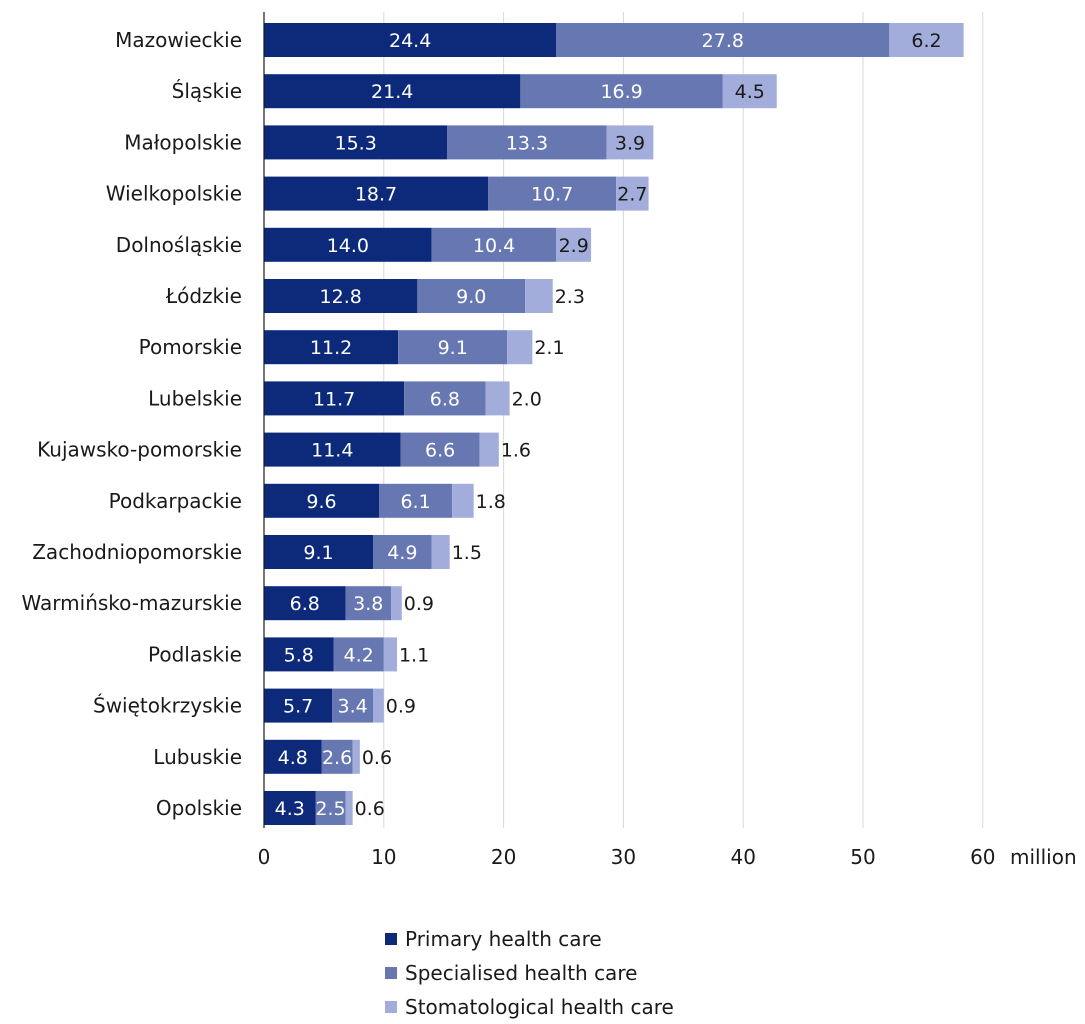  I want to click on data-label: 3.9, so click(630, 143).